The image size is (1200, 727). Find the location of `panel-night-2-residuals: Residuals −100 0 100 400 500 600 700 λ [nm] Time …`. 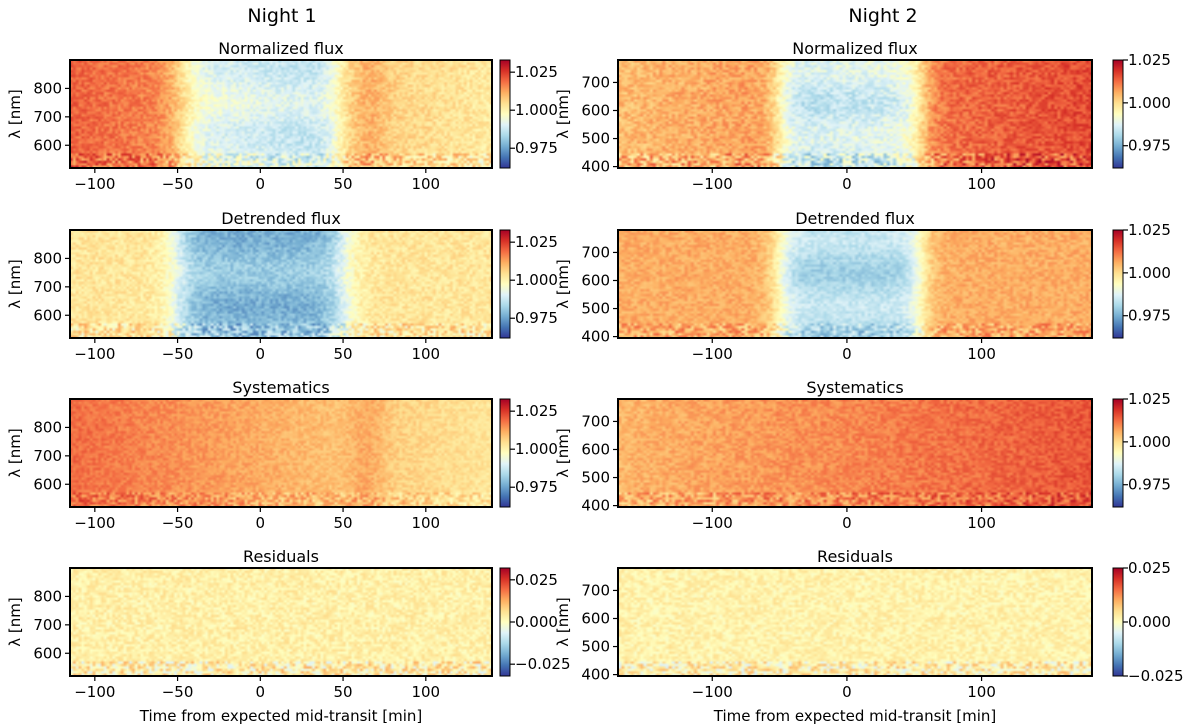

panel-night-2-residuals: Residuals −100 0 100 400 500 600 700 λ [nm] Time … is located at coordinates (869, 636).